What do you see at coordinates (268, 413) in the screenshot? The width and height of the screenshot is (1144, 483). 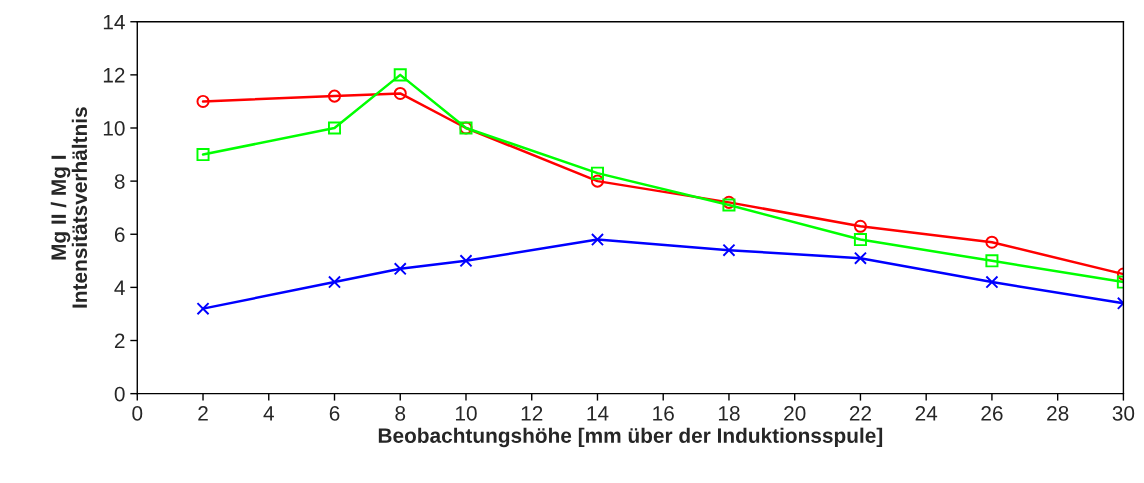 I see `x-tick-label: 4` at bounding box center [268, 413].